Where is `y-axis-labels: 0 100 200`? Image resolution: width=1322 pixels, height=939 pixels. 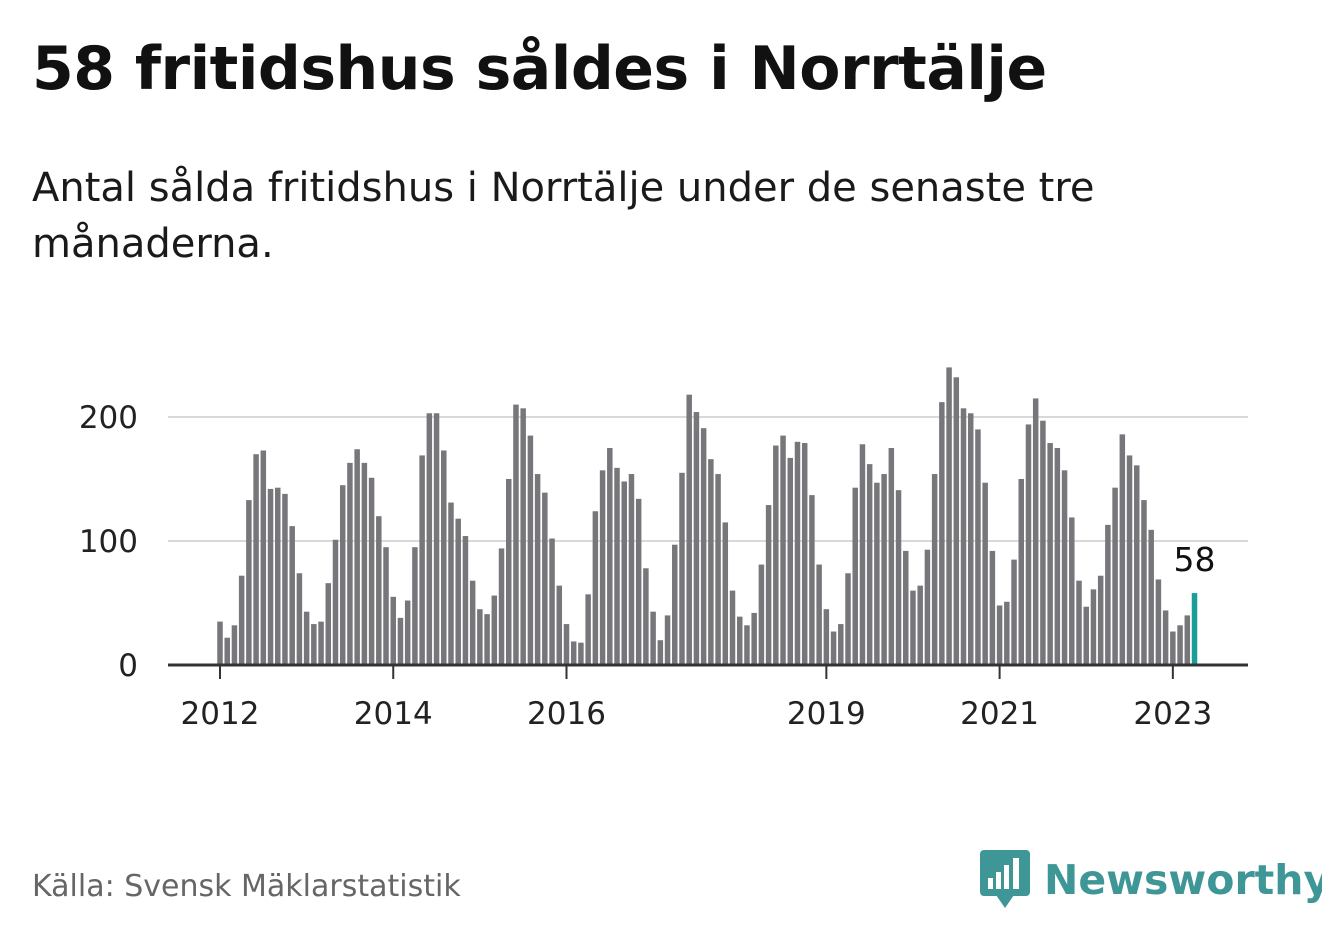 y-axis-labels: 0 100 200 is located at coordinates (108, 542).